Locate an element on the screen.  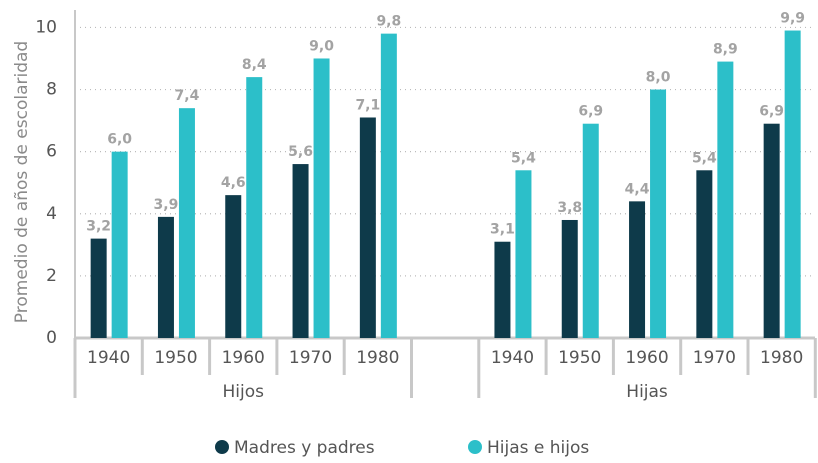
data-label: 7,1 is located at coordinates (367, 105).